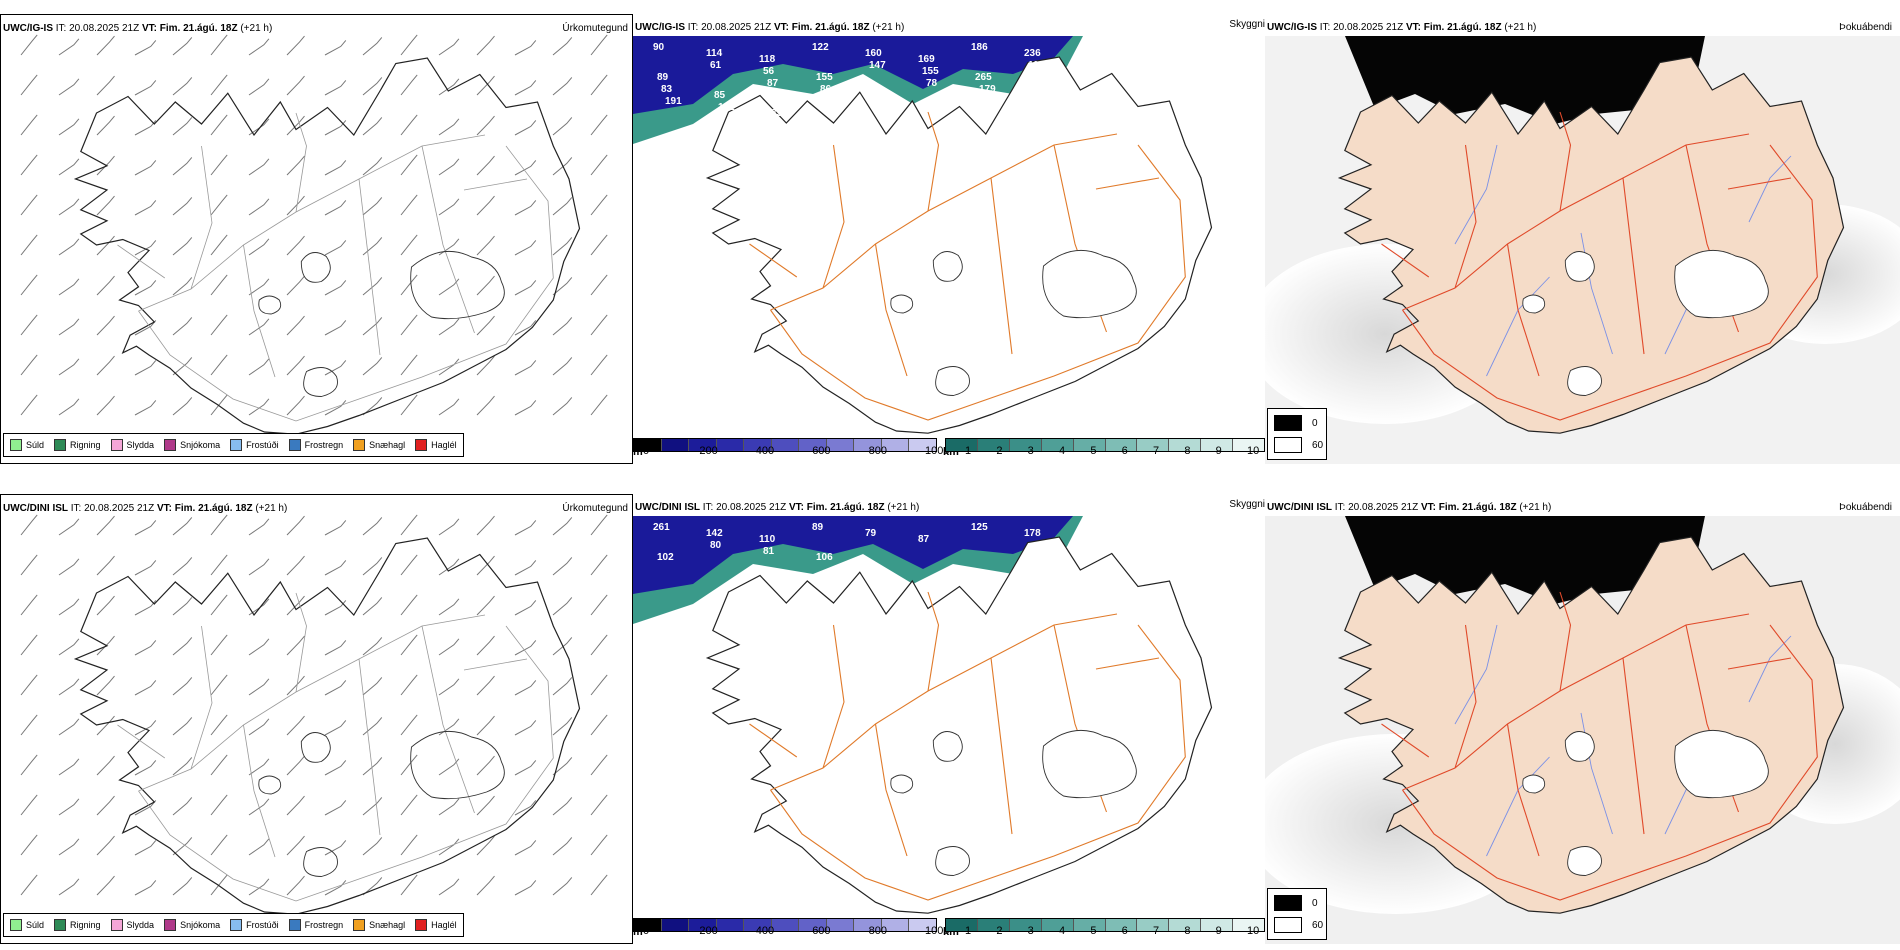  I want to click on fog-swatch, so click(1288, 903).